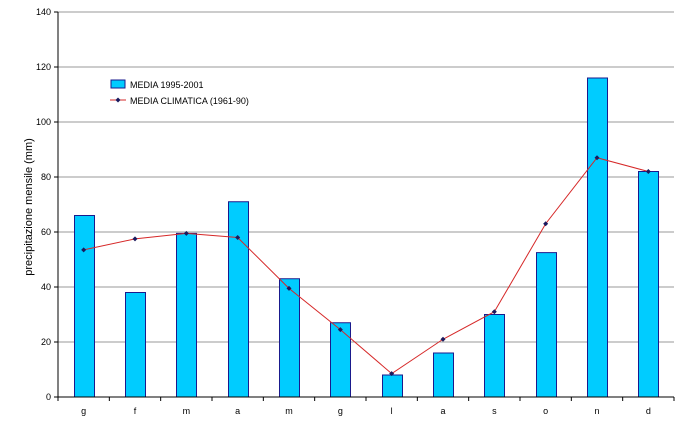  Describe the element at coordinates (392, 411) in the screenshot. I see `x-tick-label-6: l` at that location.